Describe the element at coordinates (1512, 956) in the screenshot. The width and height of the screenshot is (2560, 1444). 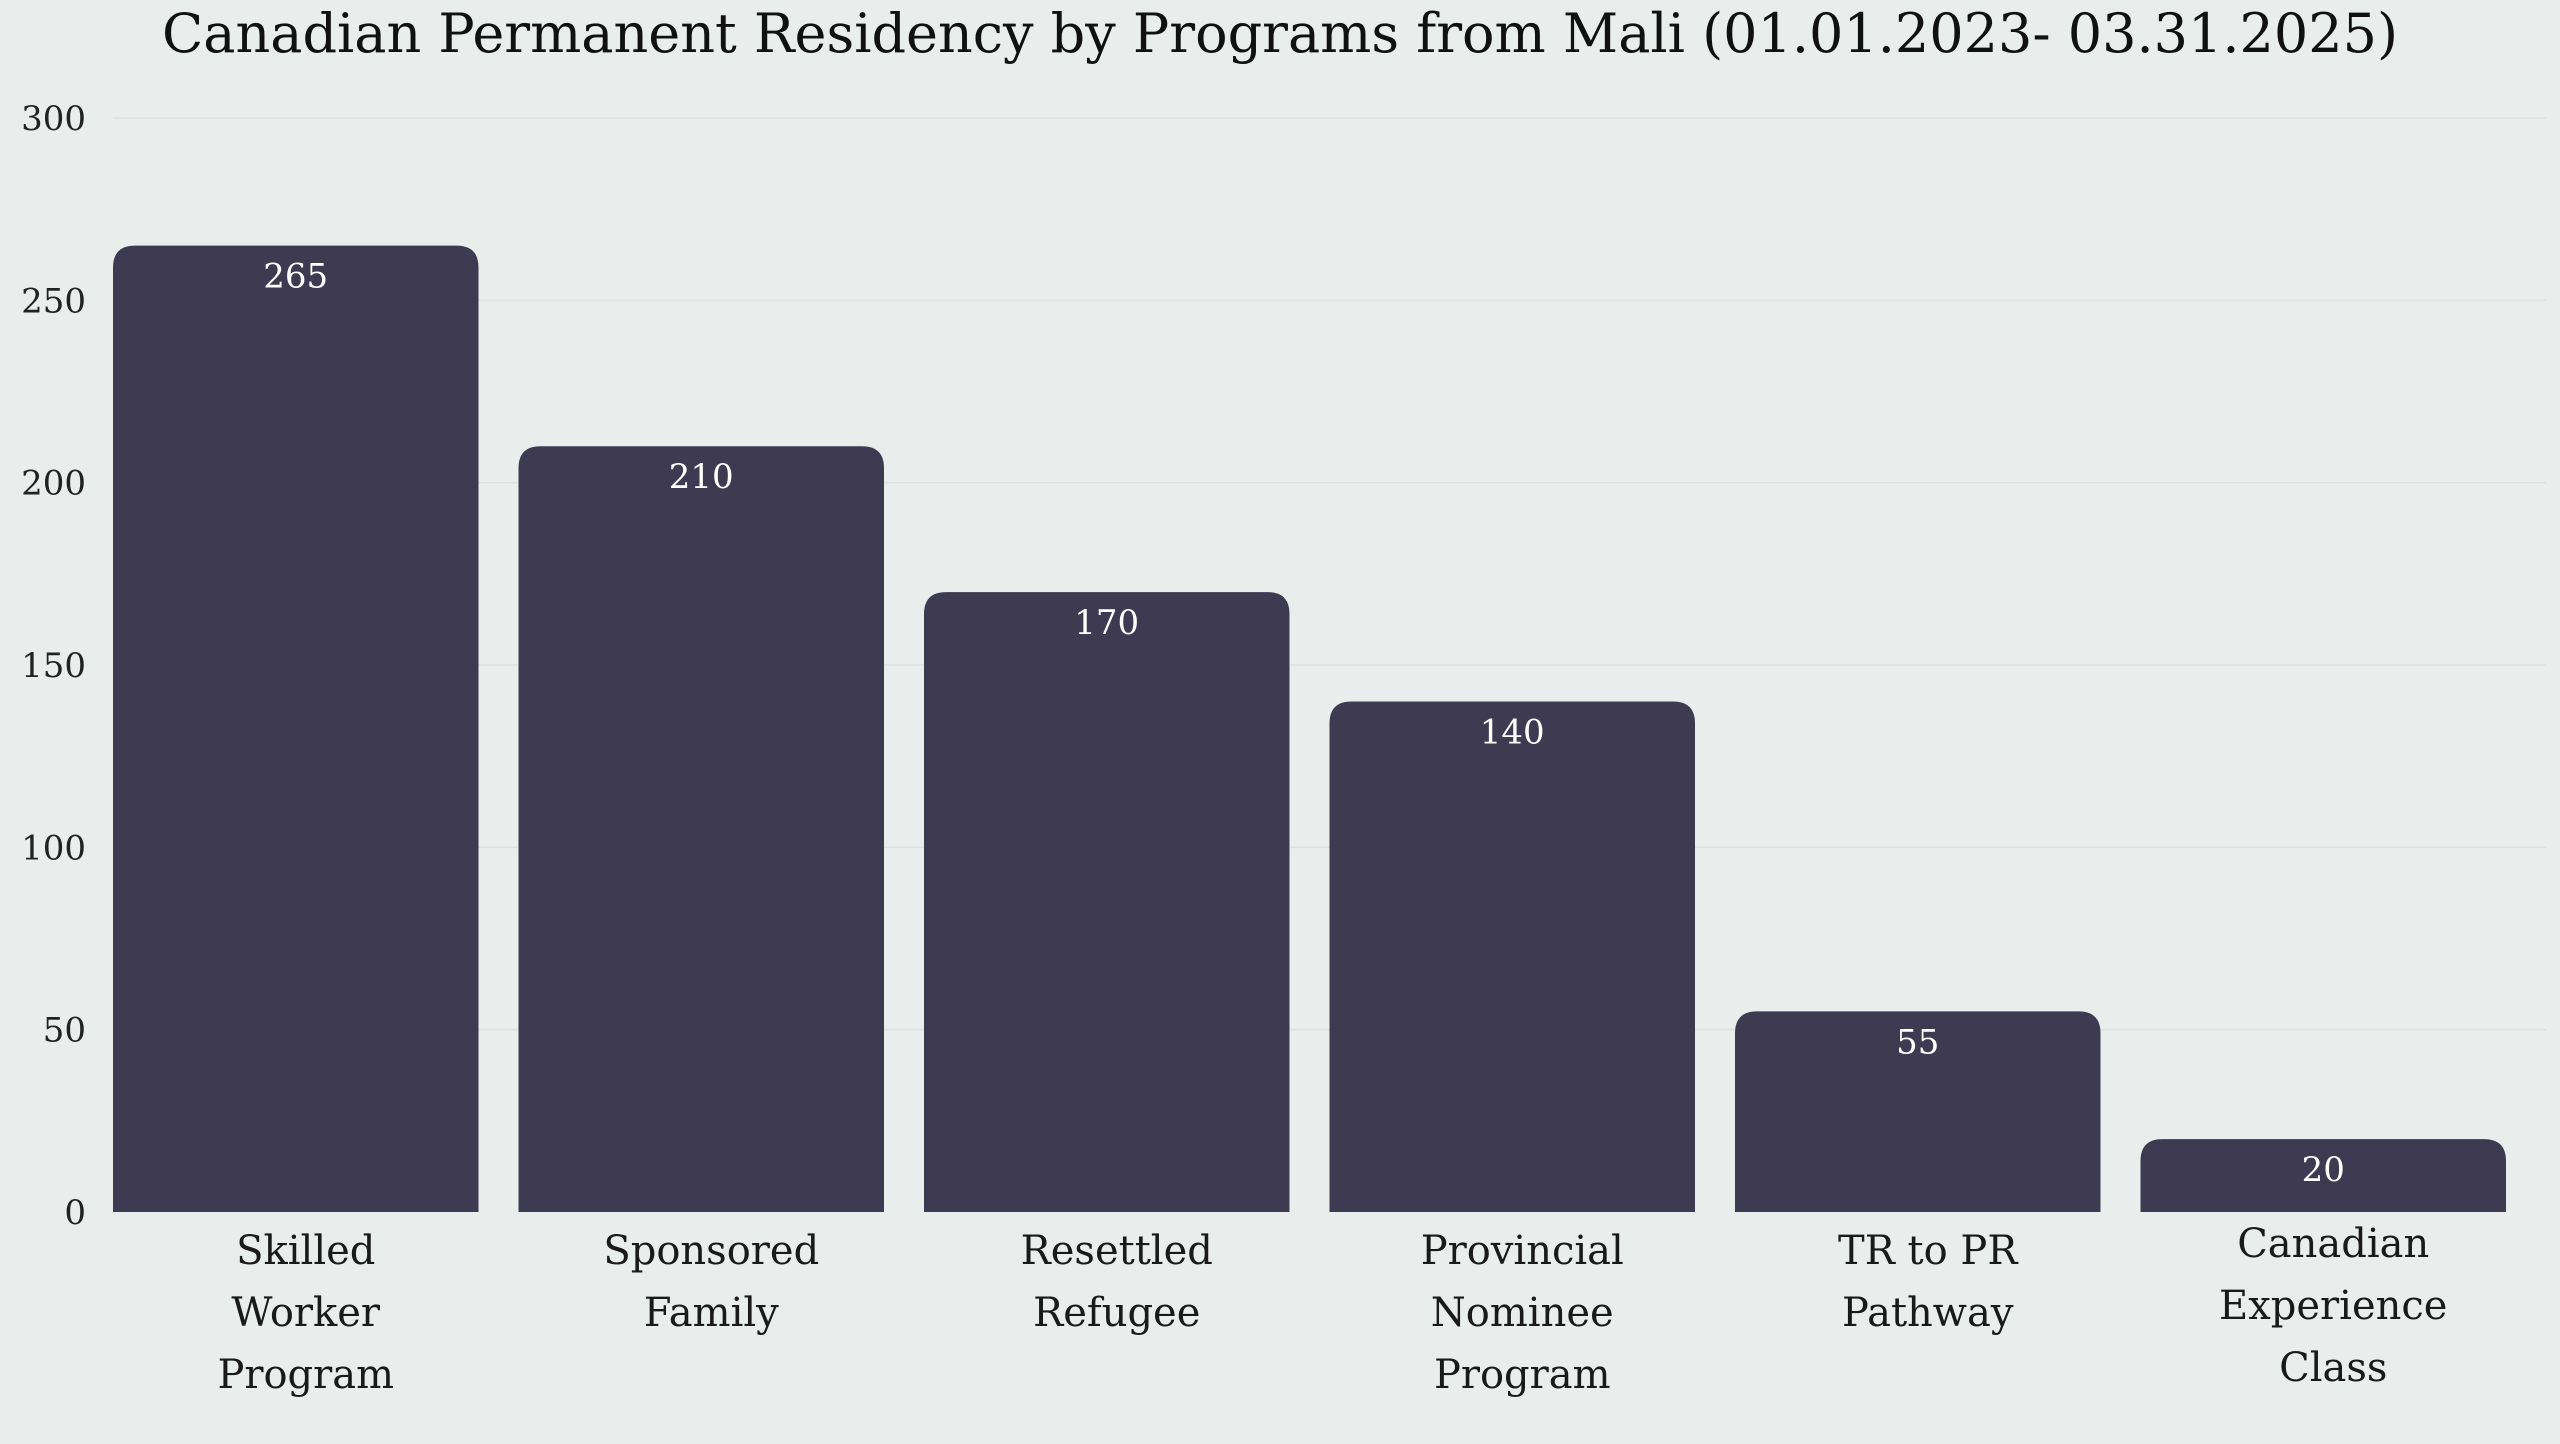
I see `bar-provincial-nominee-program` at that location.